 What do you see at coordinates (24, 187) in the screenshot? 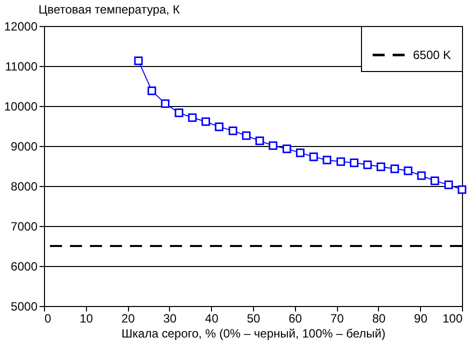
I see `y-tick-label: 8000` at bounding box center [24, 187].